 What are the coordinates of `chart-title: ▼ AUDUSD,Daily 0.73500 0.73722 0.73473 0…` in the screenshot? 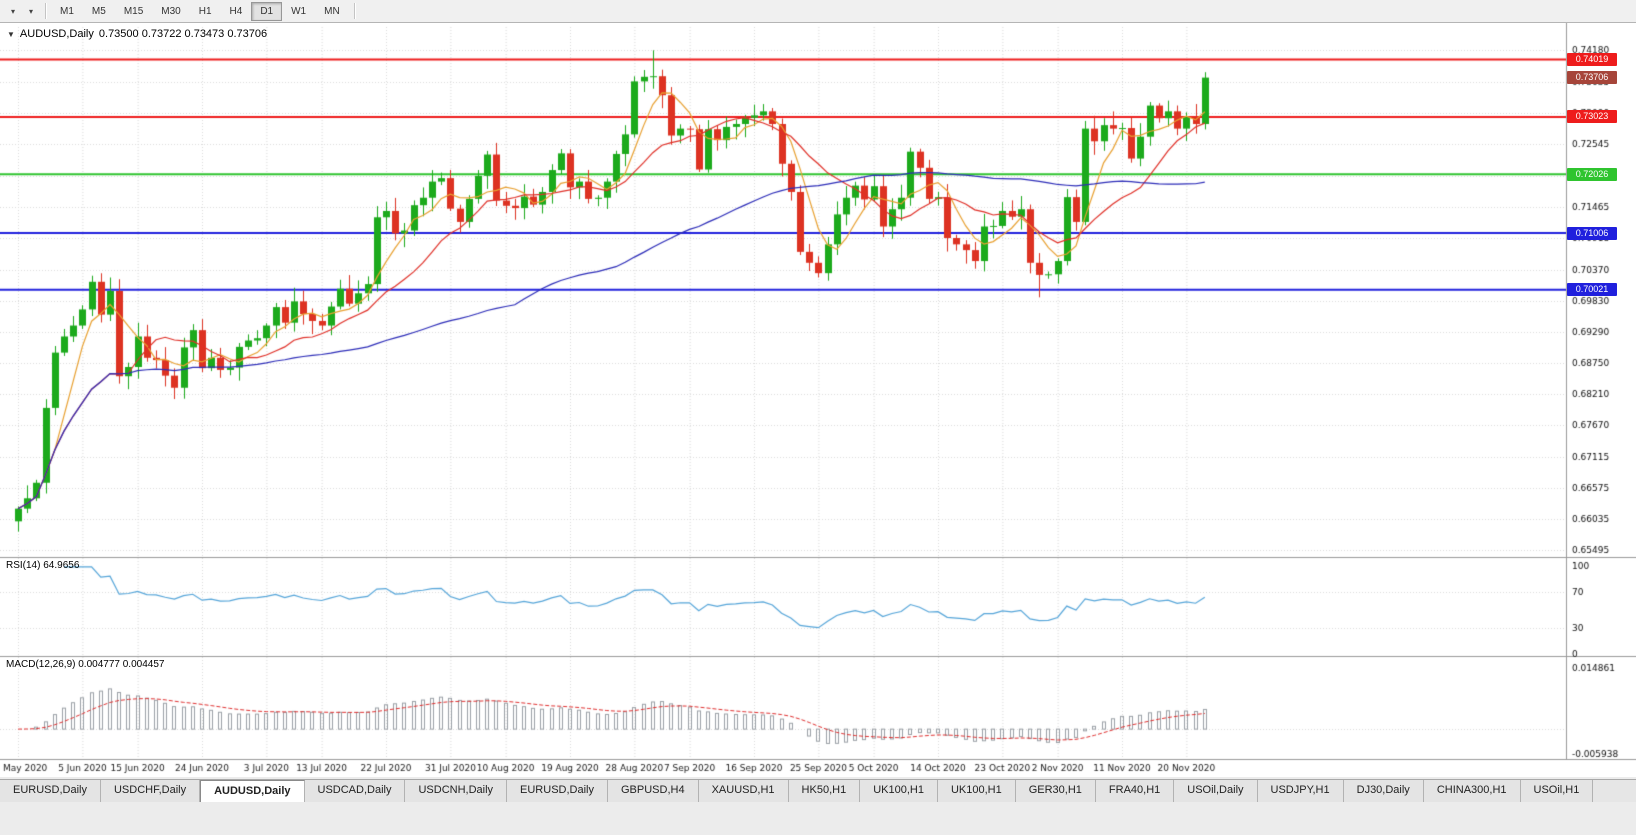 It's located at (137, 34).